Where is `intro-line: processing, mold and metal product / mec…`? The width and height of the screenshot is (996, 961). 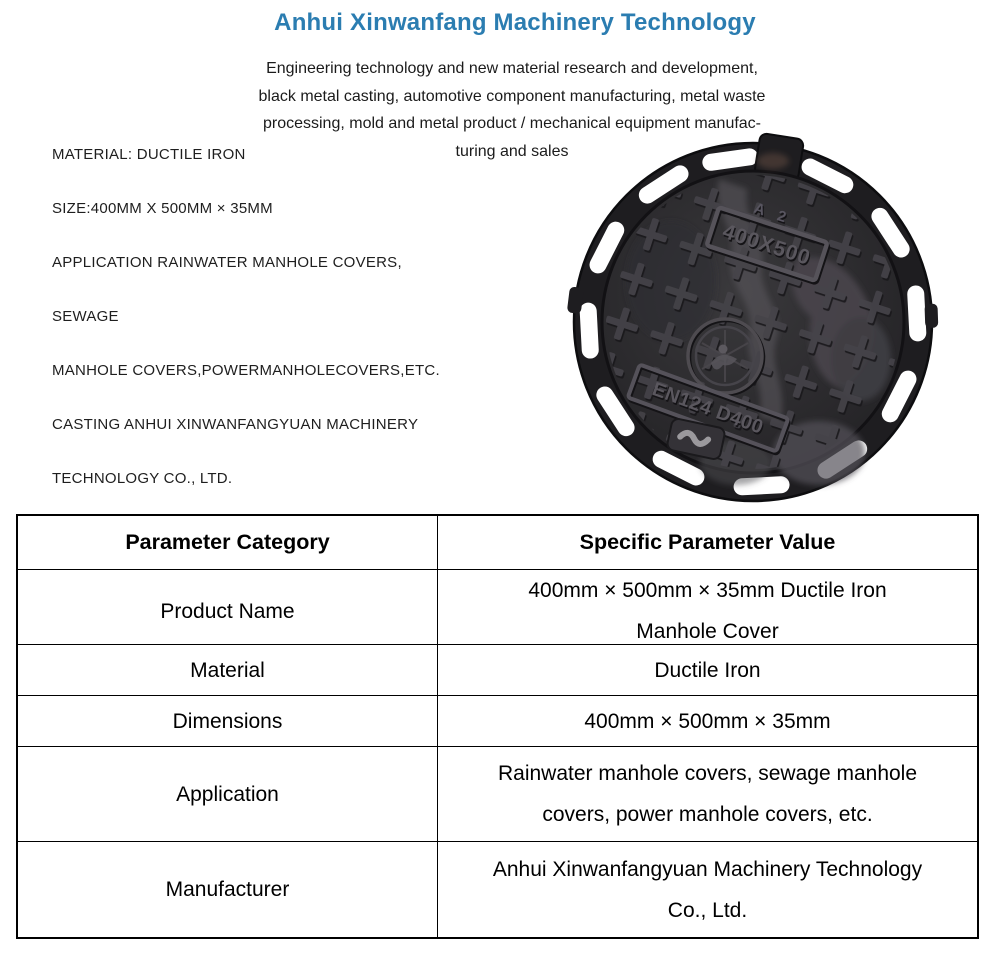
intro-line: processing, mold and metal product / mec… is located at coordinates (512, 123).